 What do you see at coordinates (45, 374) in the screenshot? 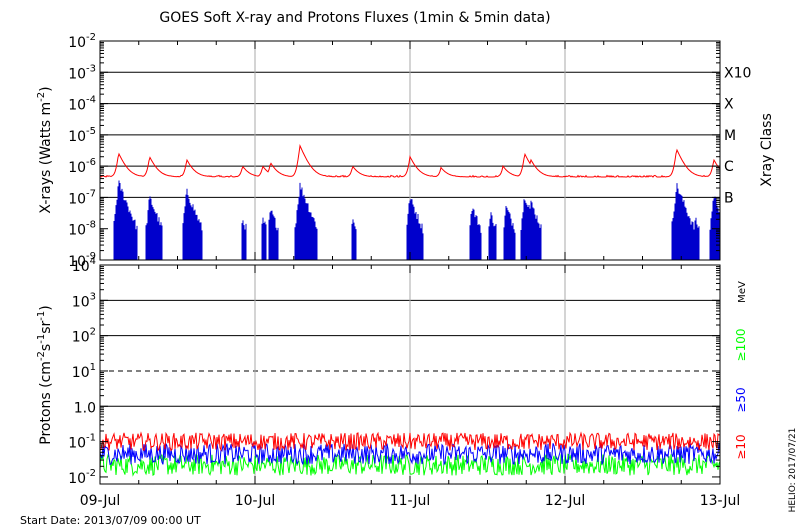
I see `proton-y-axis-label: Protons (cm-2s-1sr-1)` at bounding box center [45, 374].